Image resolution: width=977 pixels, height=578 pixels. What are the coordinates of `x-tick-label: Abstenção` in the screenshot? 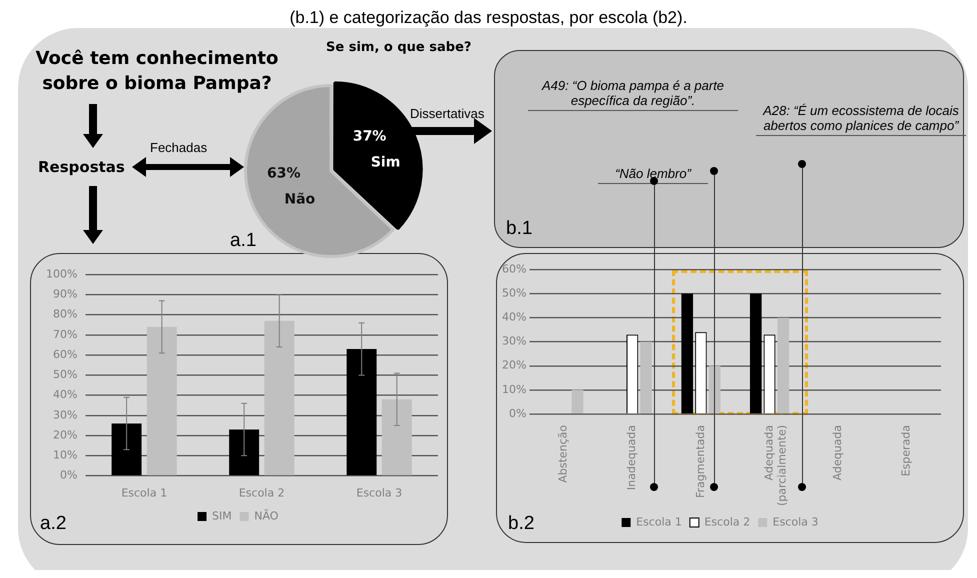 It's located at (563, 453).